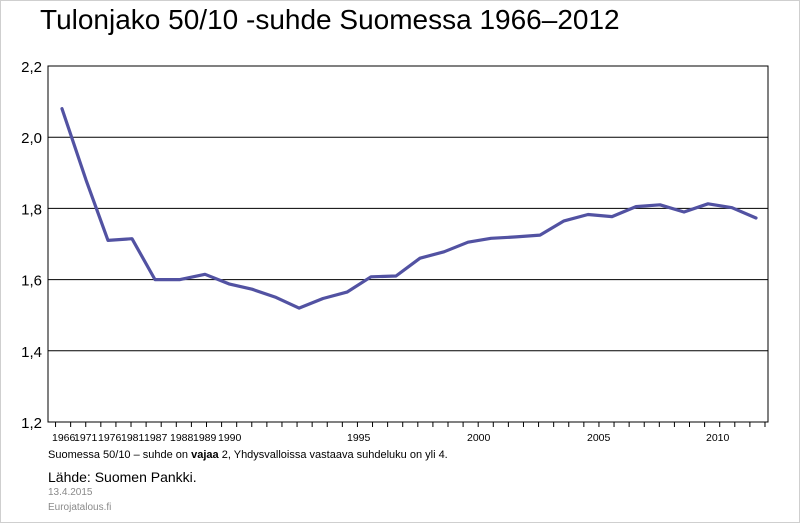  Describe the element at coordinates (31, 352) in the screenshot. I see `y-tick-label: 1,4` at that location.